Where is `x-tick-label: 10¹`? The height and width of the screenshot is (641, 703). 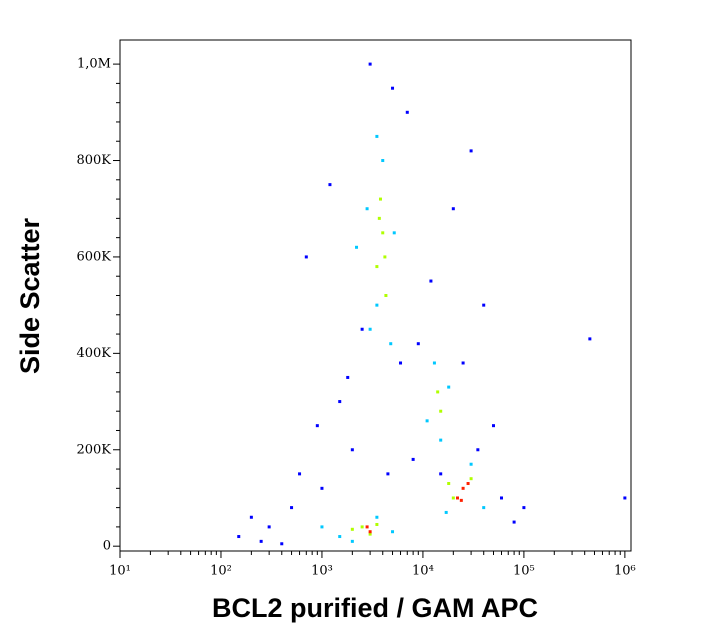
x-tick-label: 10¹ is located at coordinates (120, 571).